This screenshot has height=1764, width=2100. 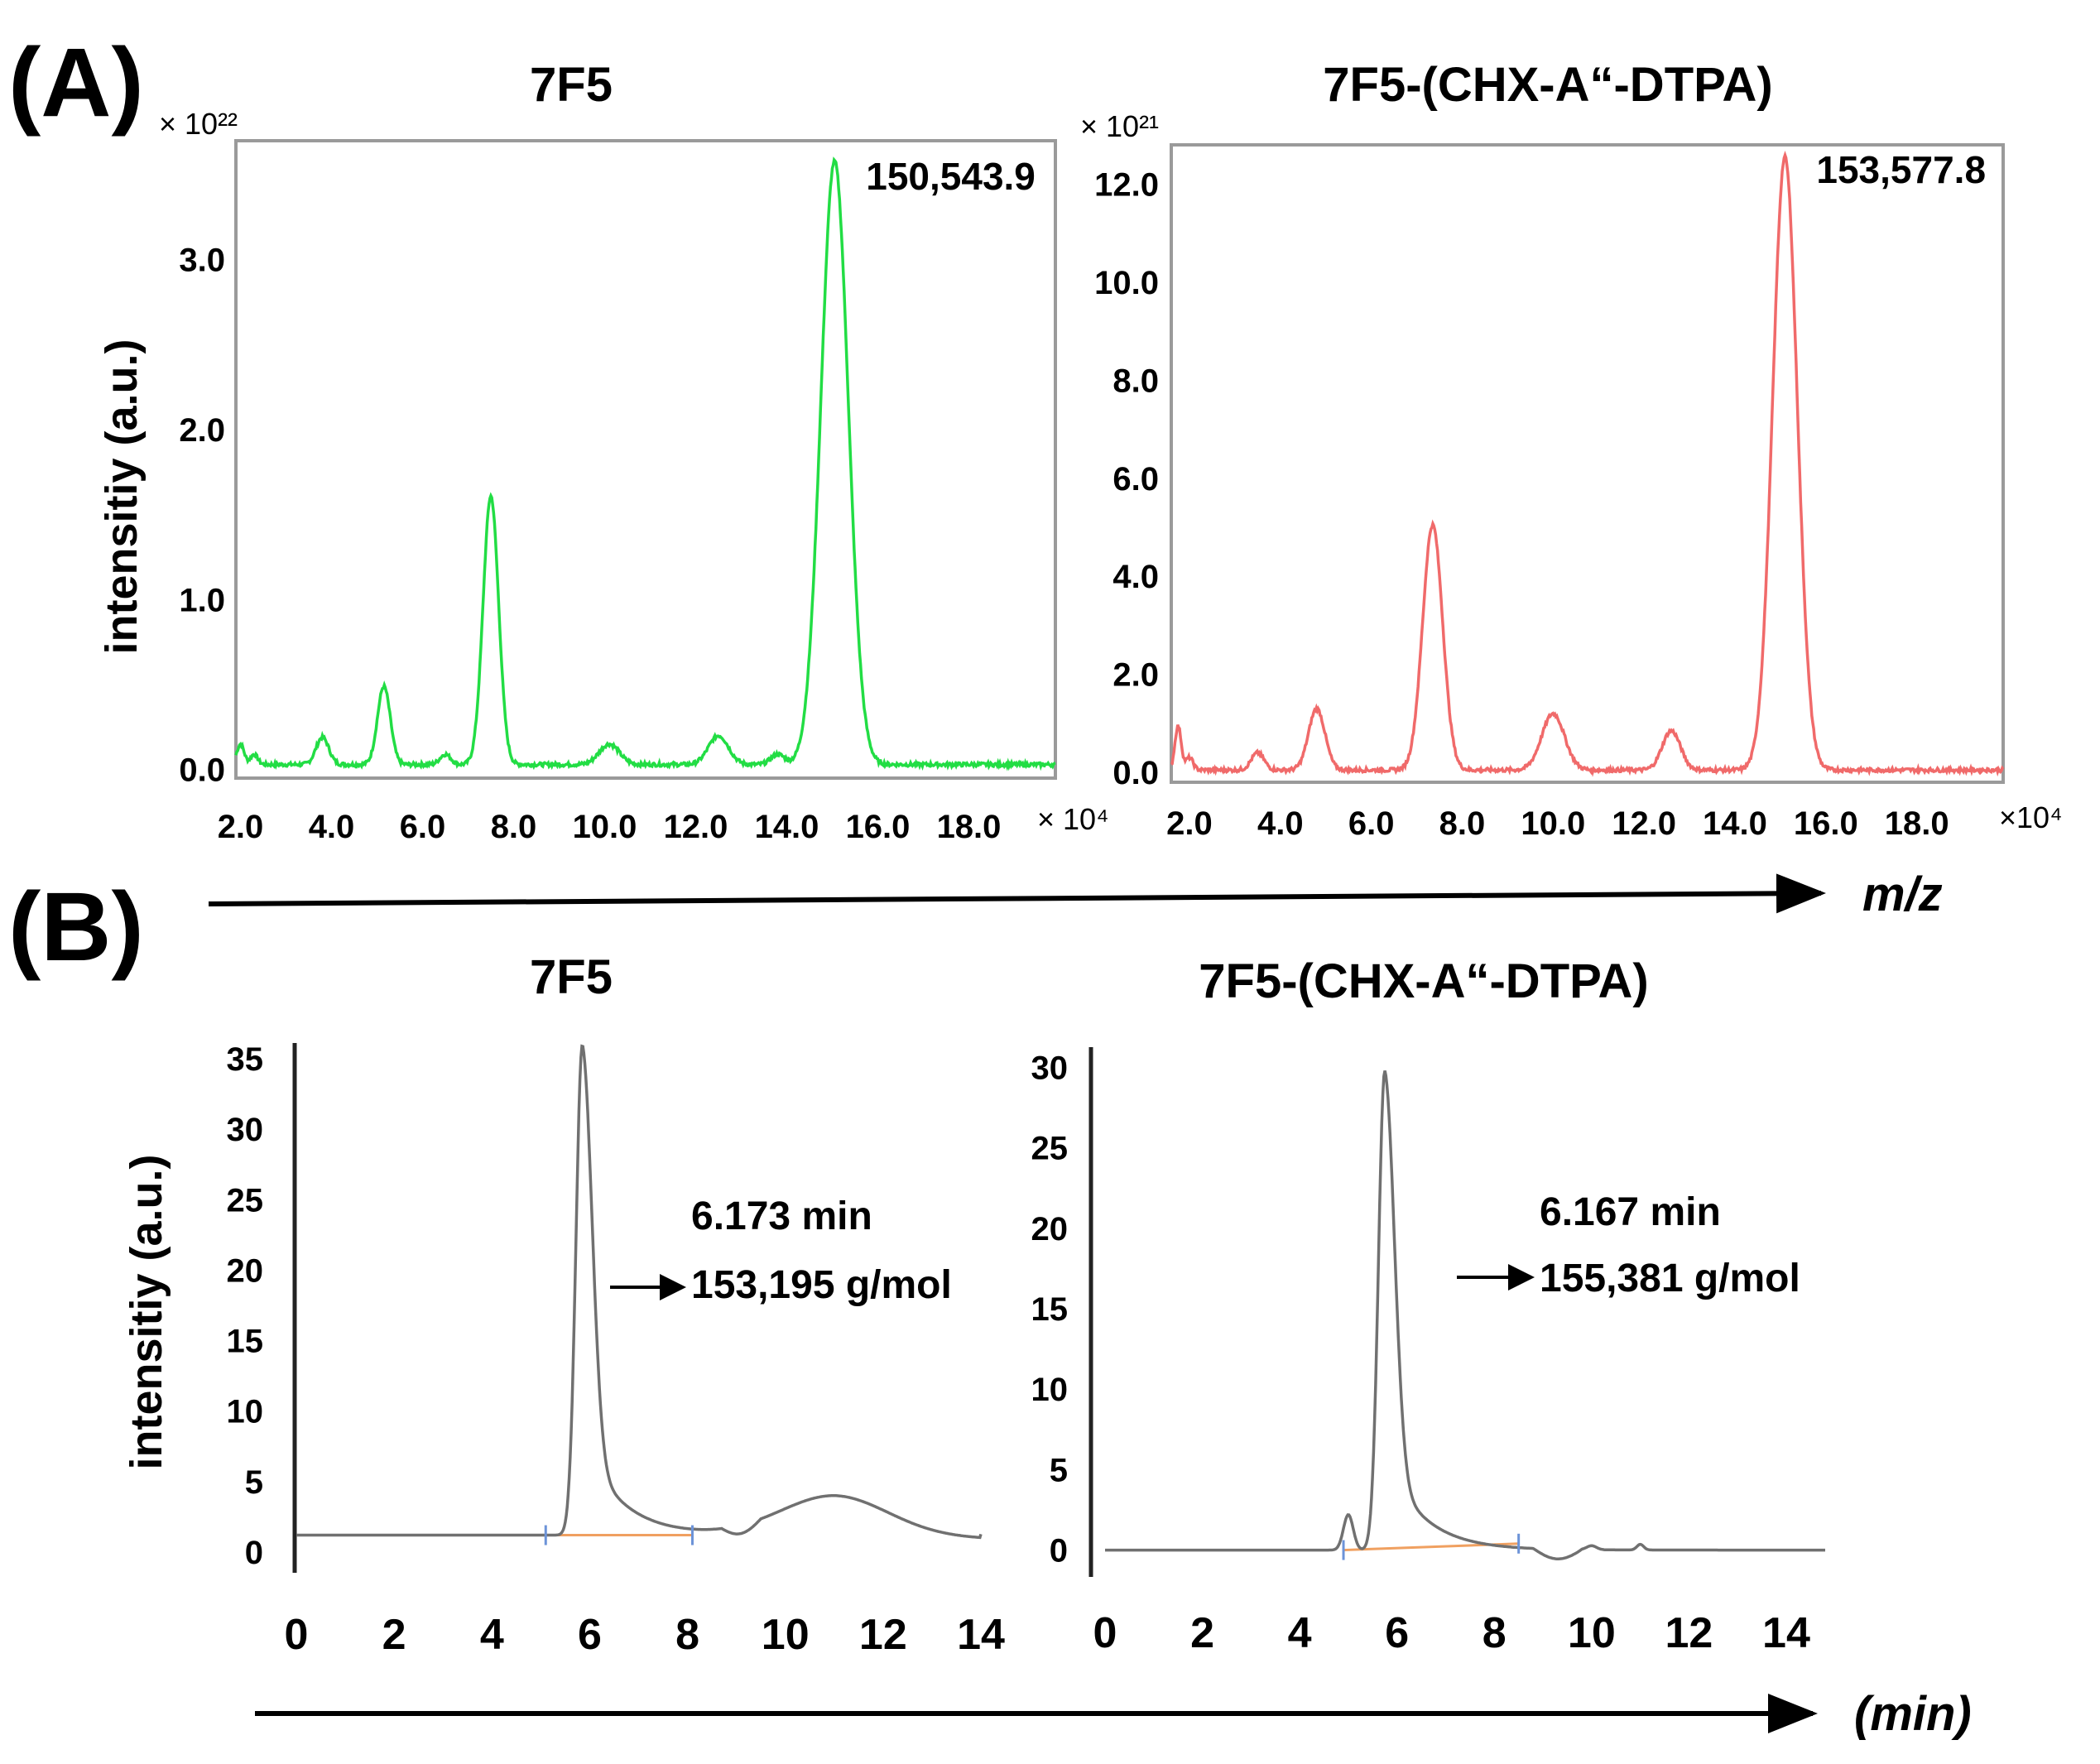 I want to click on chart-a1-title: 7F5, so click(x=571, y=85).